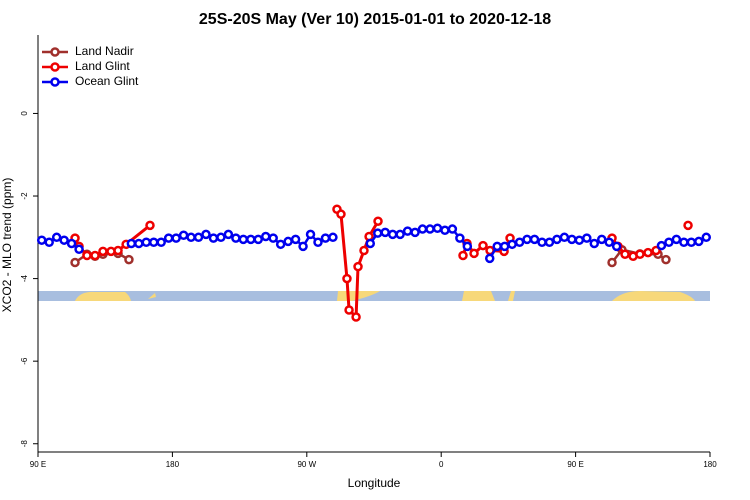 Image resolution: width=750 pixels, height=500 pixels. I want to click on map-strip, so click(374, 296).